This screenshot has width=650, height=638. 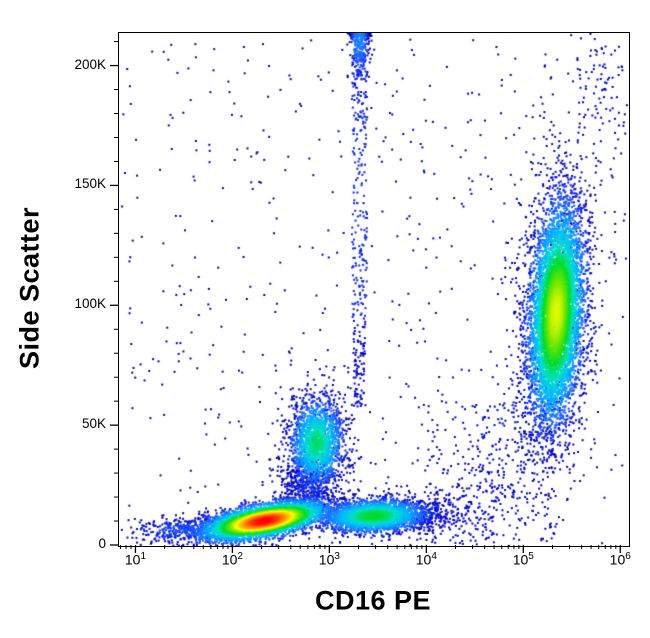 What do you see at coordinates (90, 184) in the screenshot?
I see `y-tick-label: 150K` at bounding box center [90, 184].